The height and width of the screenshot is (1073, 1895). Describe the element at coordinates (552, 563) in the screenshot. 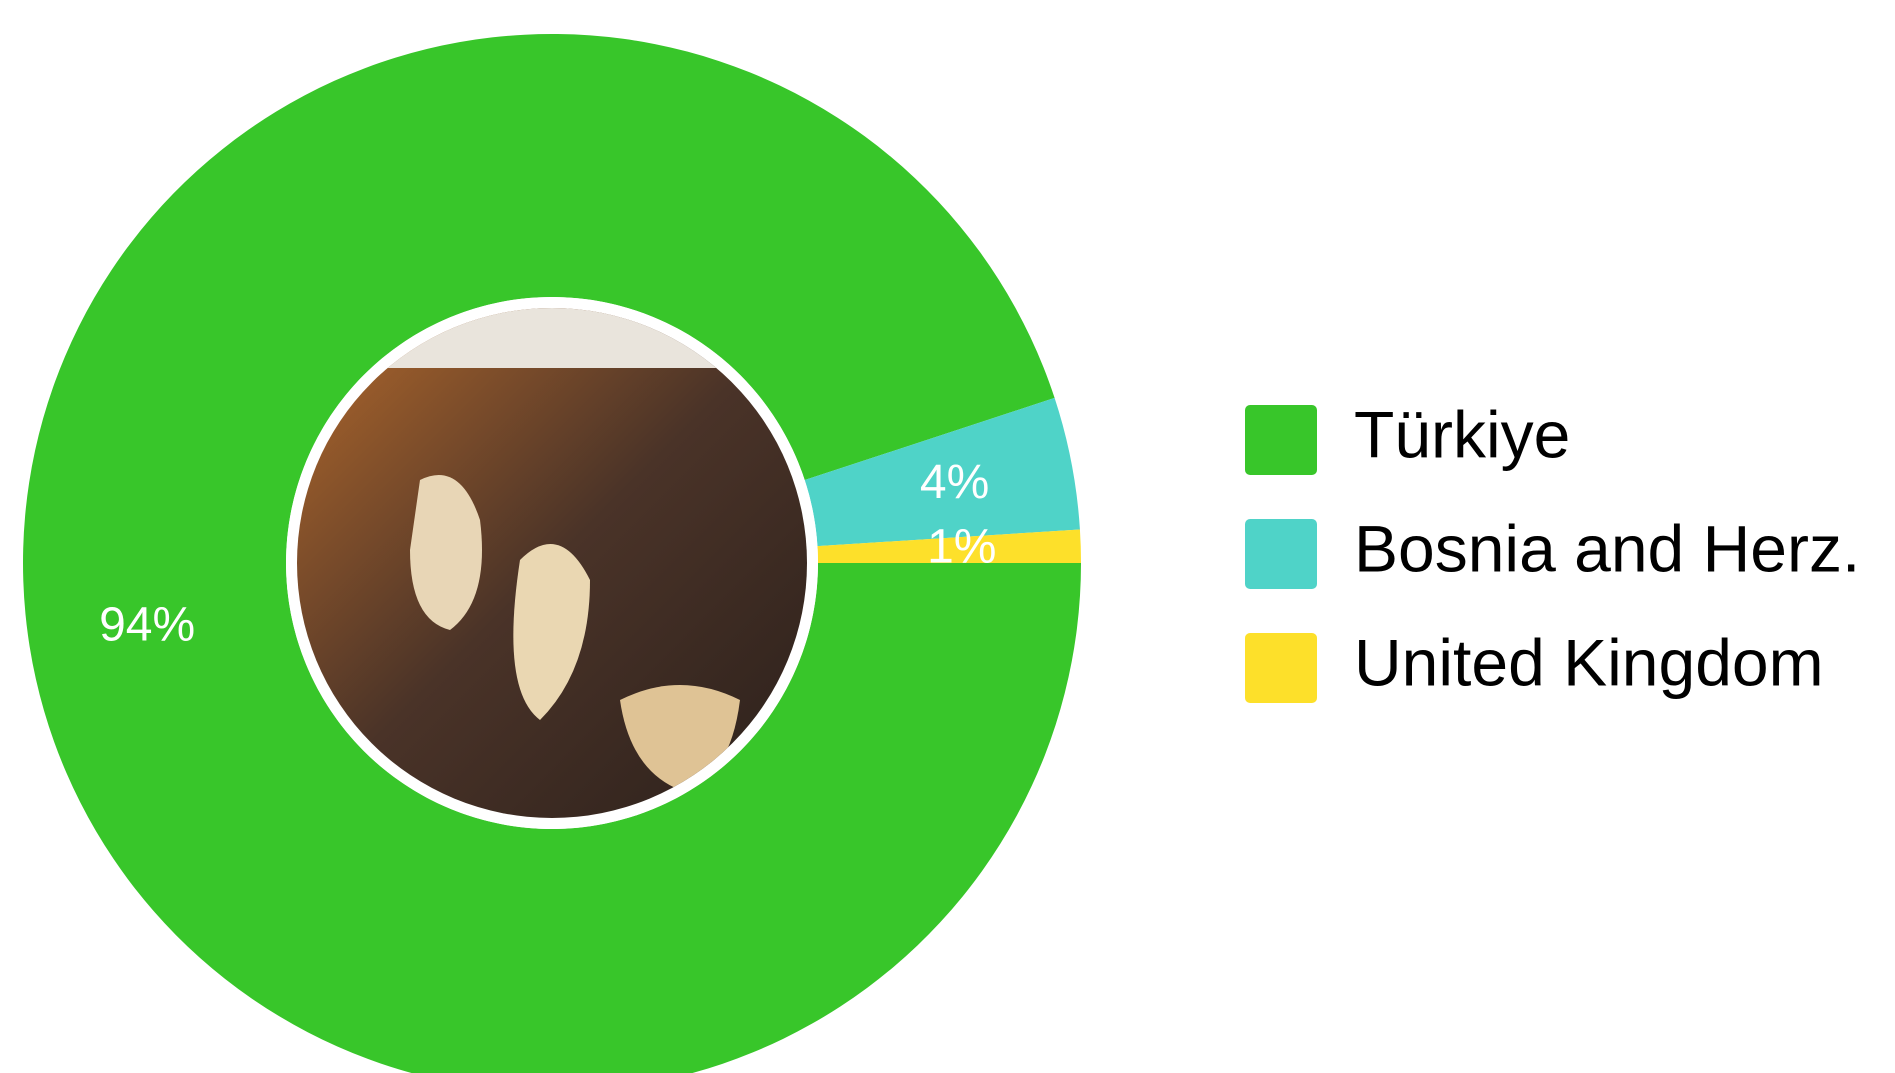

I see `center-photo` at that location.